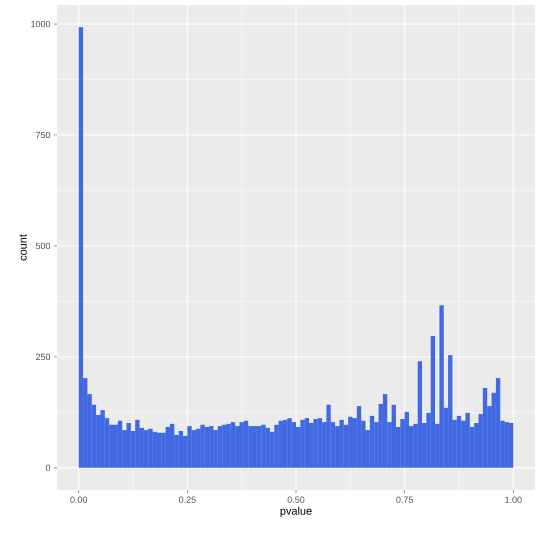  I want to click on y-tick-label: 250, so click(43, 357).